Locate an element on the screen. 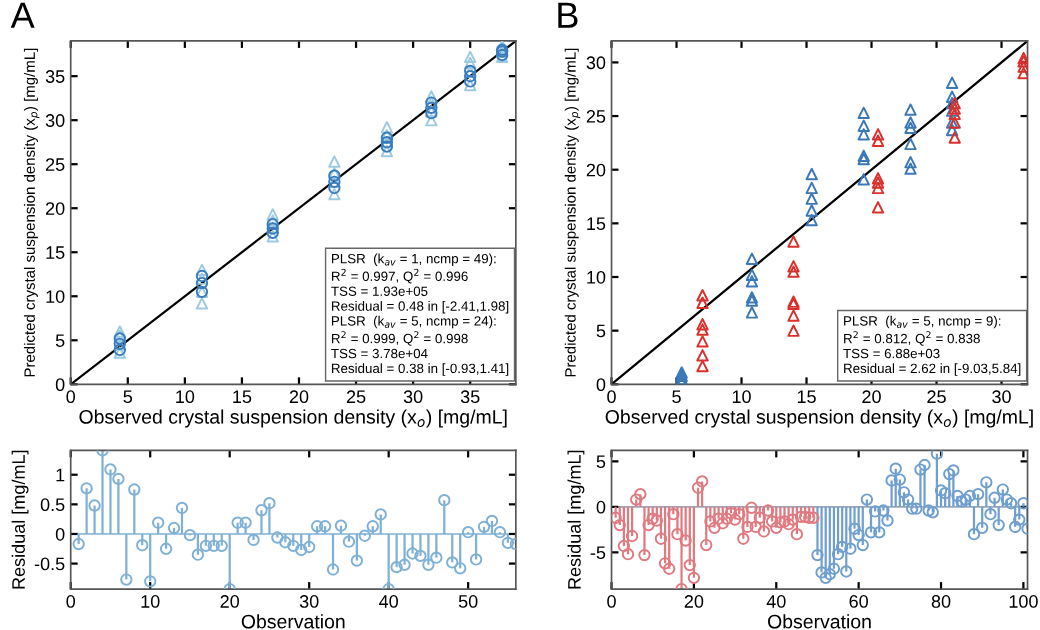 The height and width of the screenshot is (630, 1040). x-tick-label: 50 is located at coordinates (468, 601).